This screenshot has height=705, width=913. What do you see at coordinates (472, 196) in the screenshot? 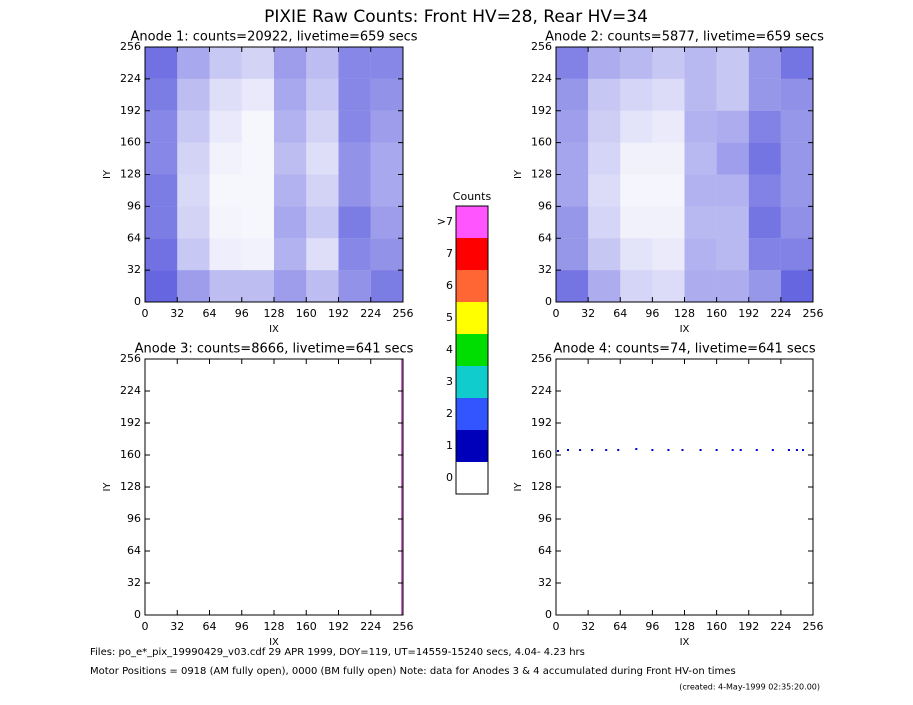
I see `colorbar-title: Counts` at bounding box center [472, 196].